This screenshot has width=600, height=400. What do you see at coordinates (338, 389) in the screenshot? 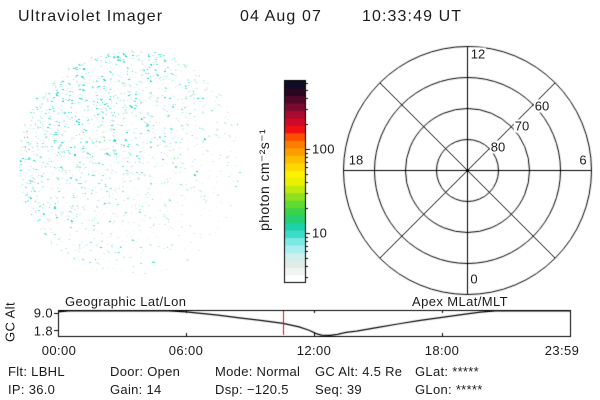
I see `status-seq: Seq: 39` at bounding box center [338, 389].